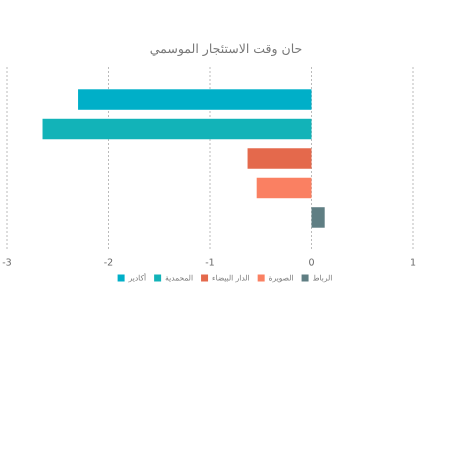 Image resolution: width=450 pixels, height=450 pixels. What do you see at coordinates (7, 262) in the screenshot?
I see `x-tick-label: -3` at bounding box center [7, 262].